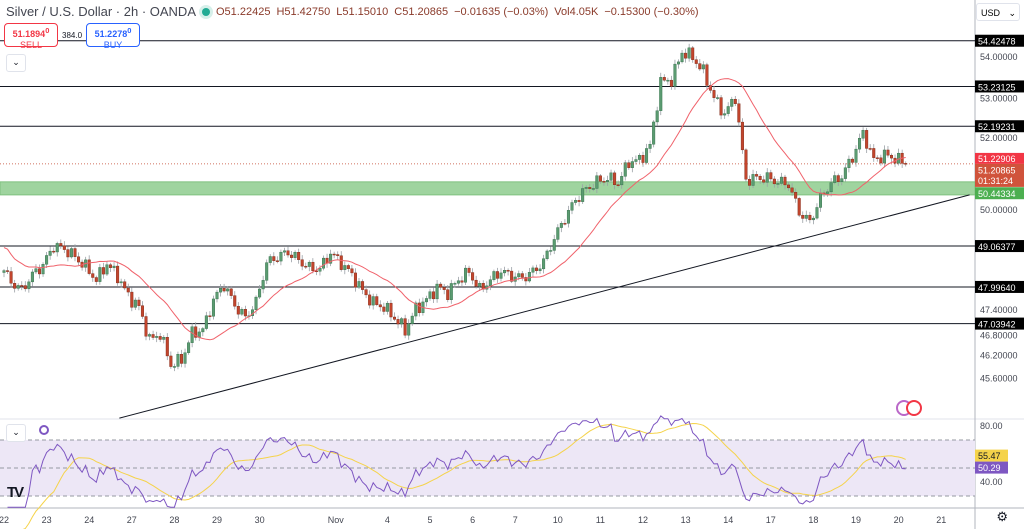 This screenshot has width=1024, height=529. Describe the element at coordinates (991, 13) in the screenshot. I see `currency-label: USD` at that location.